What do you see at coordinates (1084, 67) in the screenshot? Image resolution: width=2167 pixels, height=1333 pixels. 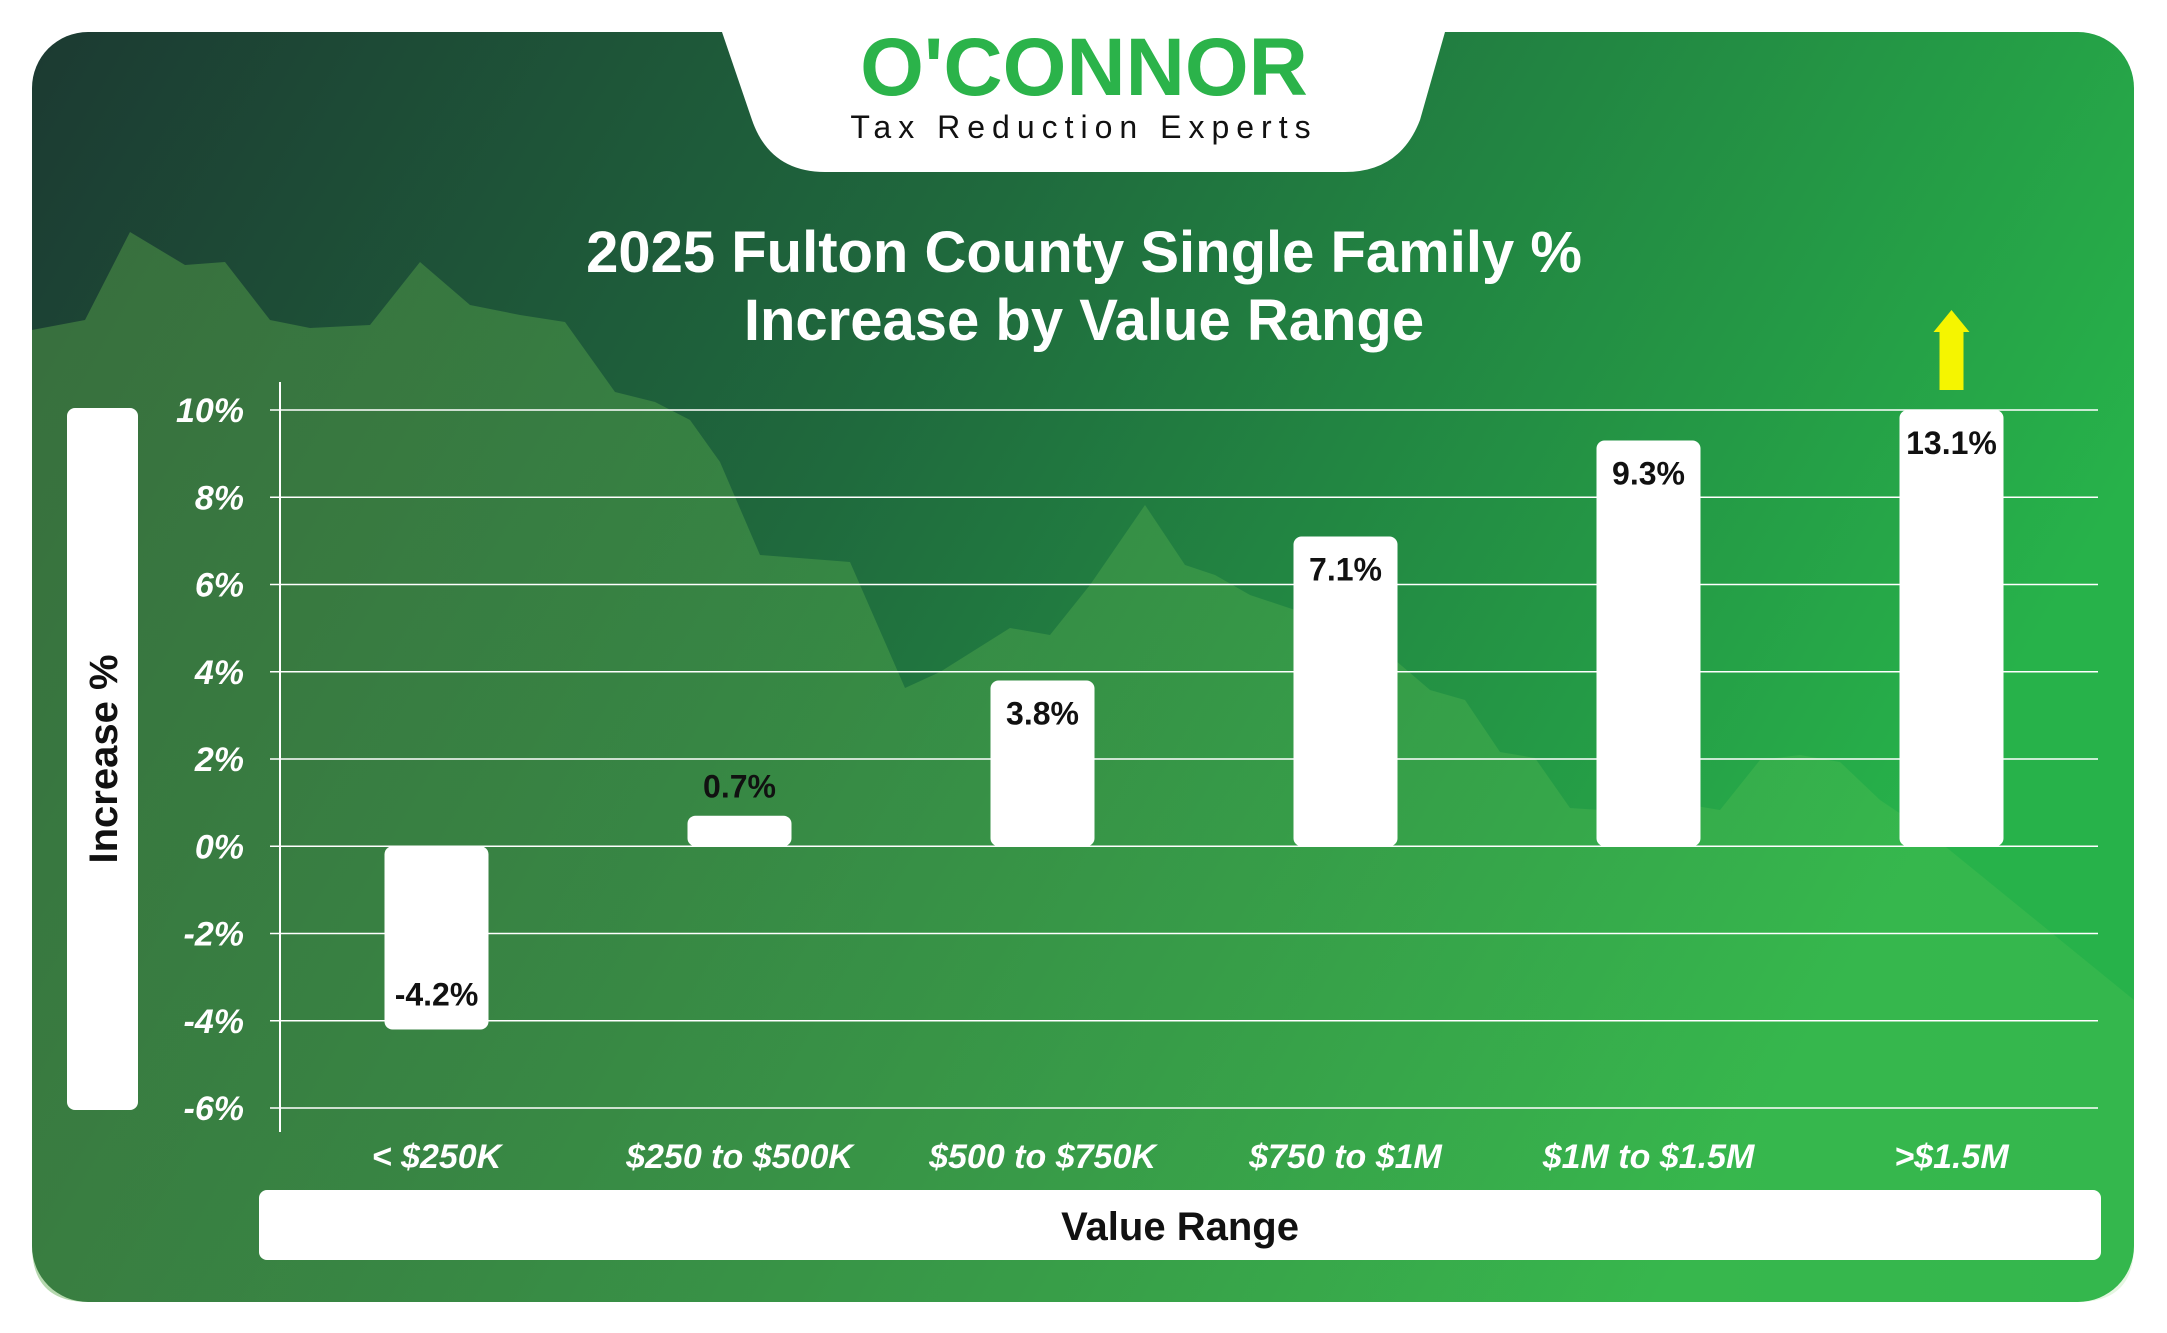 I see `brand-logo: O'CONNOR` at bounding box center [1084, 67].